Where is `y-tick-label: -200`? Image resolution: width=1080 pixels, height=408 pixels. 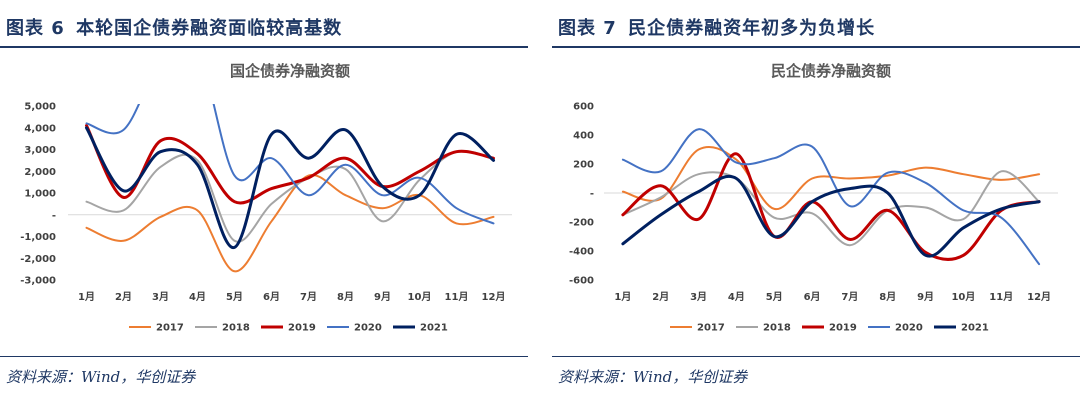 y-tick-label: -200 is located at coordinates (581, 223).